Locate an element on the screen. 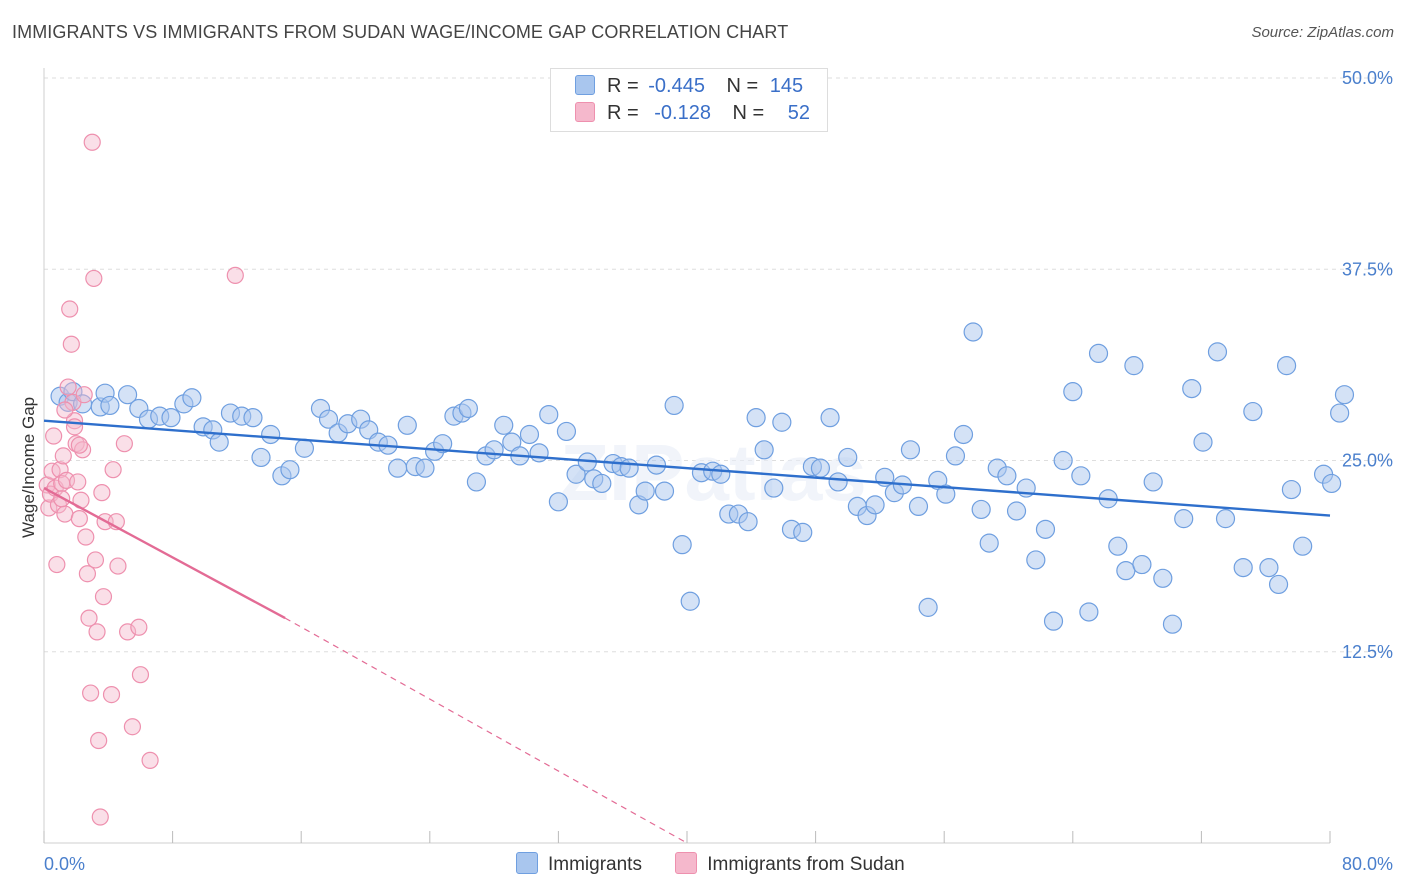 The height and width of the screenshot is (892, 1406). legend-swatch-pink is located at coordinates (585, 112).